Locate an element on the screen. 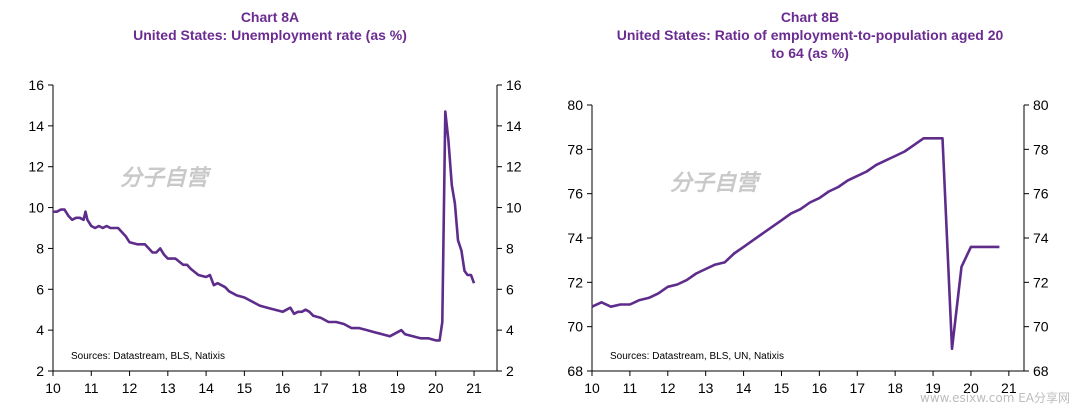 The height and width of the screenshot is (410, 1080). chart-8a-xtick-label: 16 is located at coordinates (283, 388).